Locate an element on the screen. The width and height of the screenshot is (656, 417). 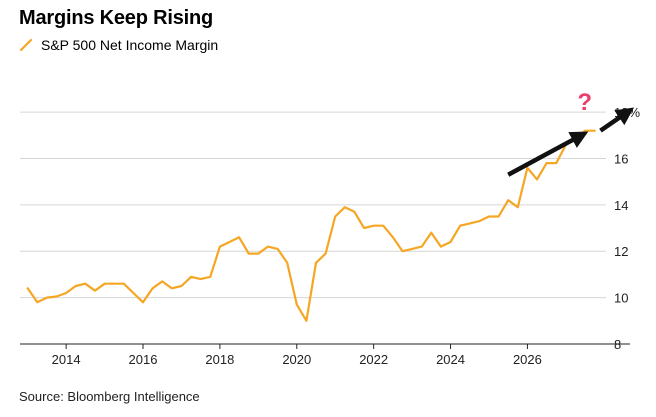
x-tick-label: 2024 is located at coordinates (450, 359).